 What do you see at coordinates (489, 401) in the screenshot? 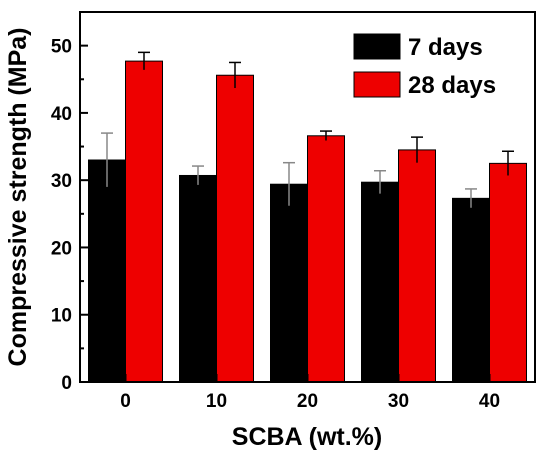
I see `x-tick-label-40: 40` at bounding box center [489, 401].